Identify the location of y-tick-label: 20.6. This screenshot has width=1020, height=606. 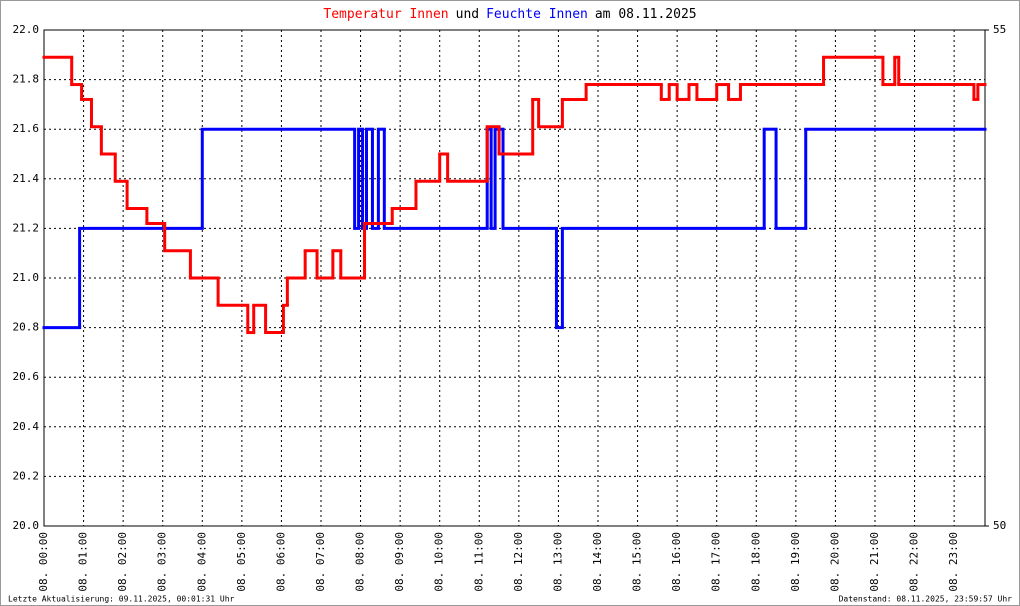
(26, 376).